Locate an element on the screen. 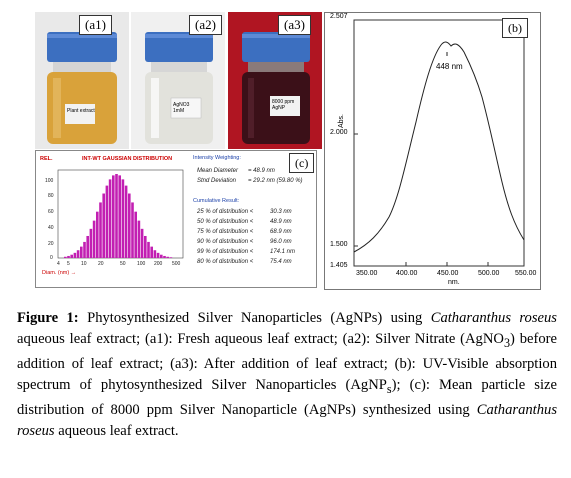 The height and width of the screenshot is (478, 571). cum-label-0: 25 % of distribution < is located at coordinates (225, 212).